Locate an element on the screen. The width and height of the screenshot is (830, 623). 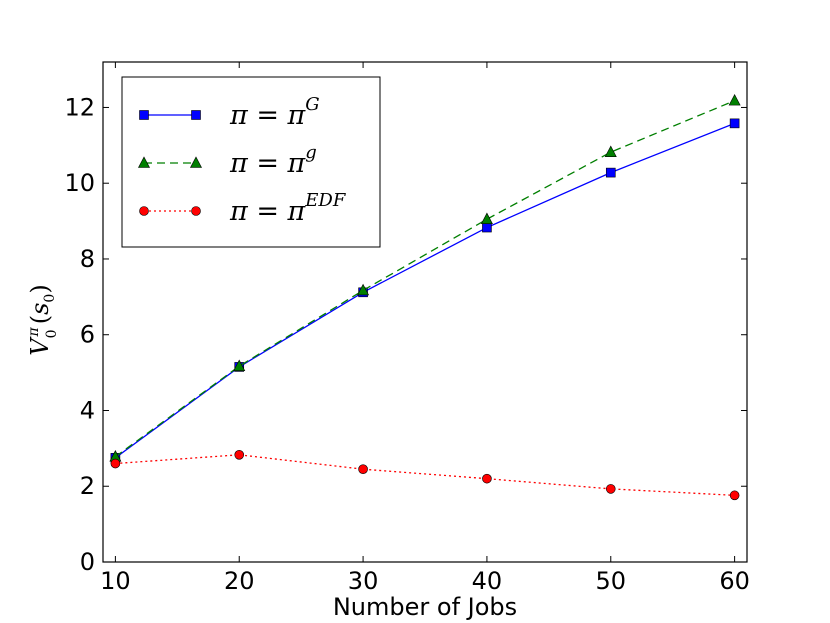
legend: π = πG π = πg π = πEDF is located at coordinates (251, 162).